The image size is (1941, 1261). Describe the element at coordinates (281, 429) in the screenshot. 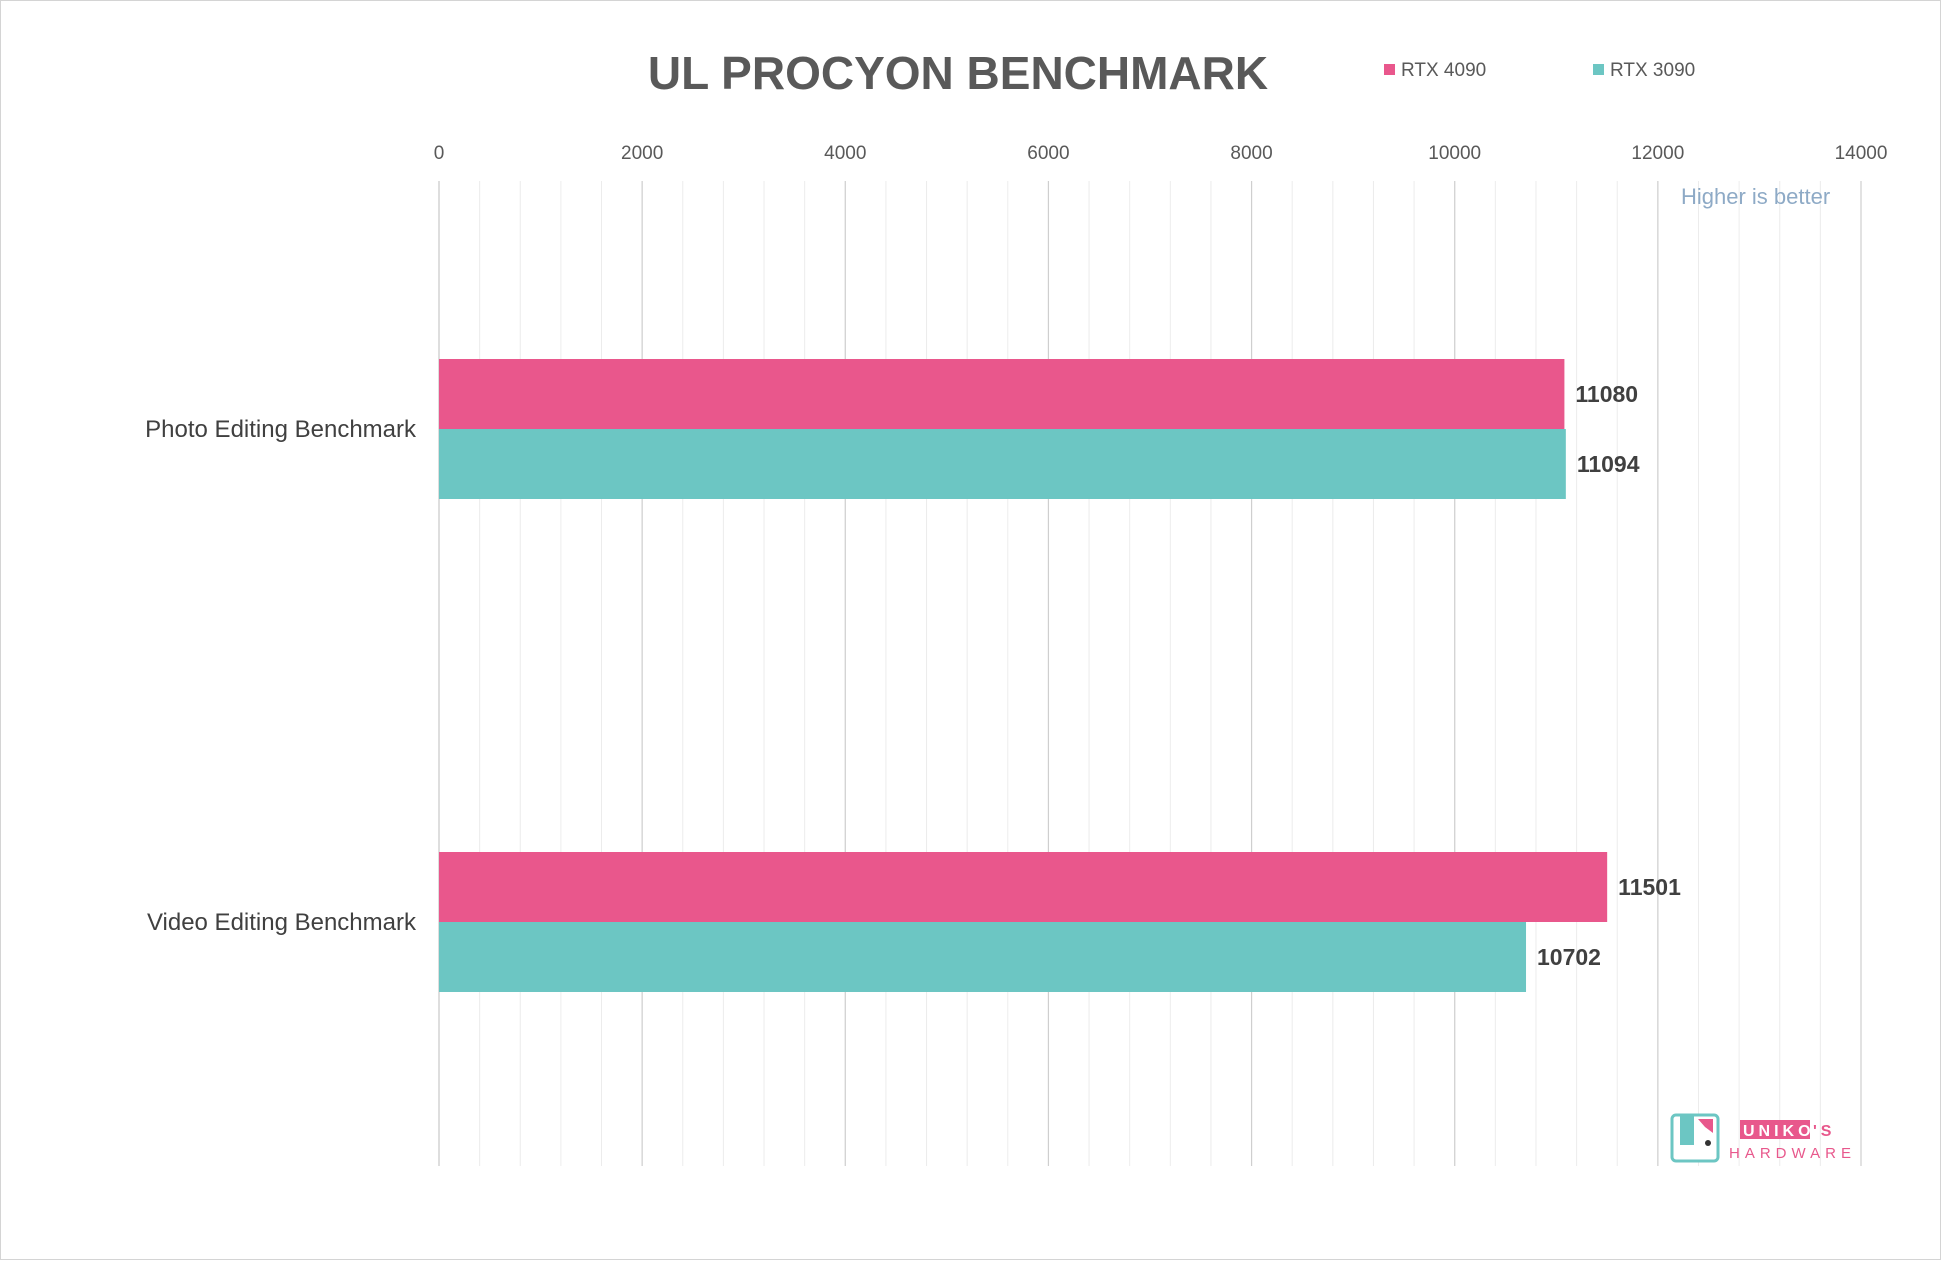

I see `category-label: Photo Editing Benchmark` at that location.